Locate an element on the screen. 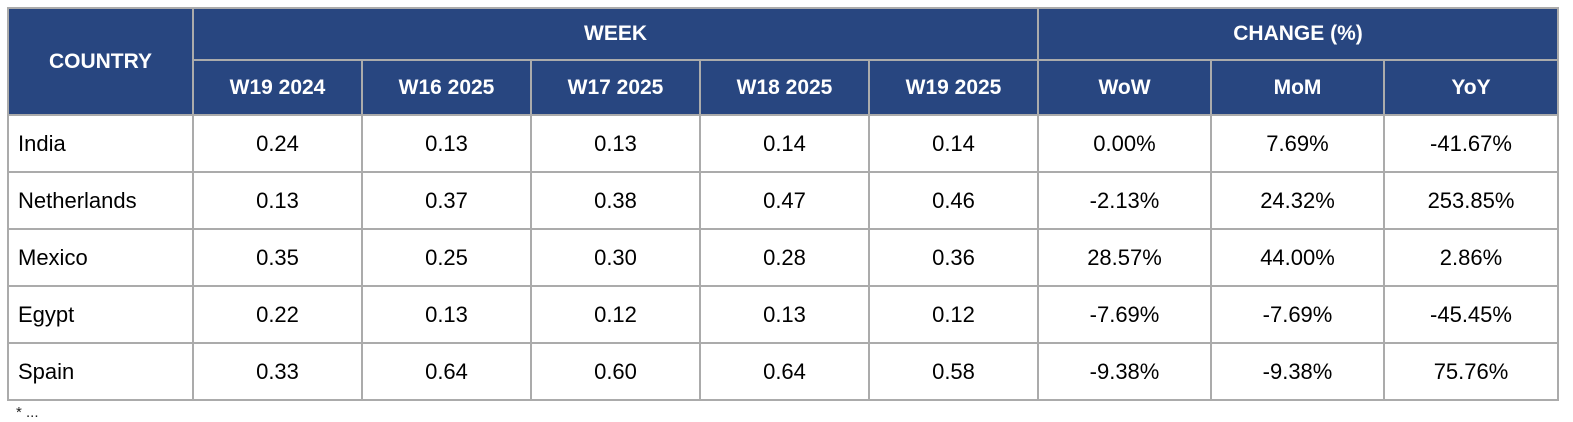 The image size is (1573, 422). week-value-cell: 0.58 is located at coordinates (953, 371).